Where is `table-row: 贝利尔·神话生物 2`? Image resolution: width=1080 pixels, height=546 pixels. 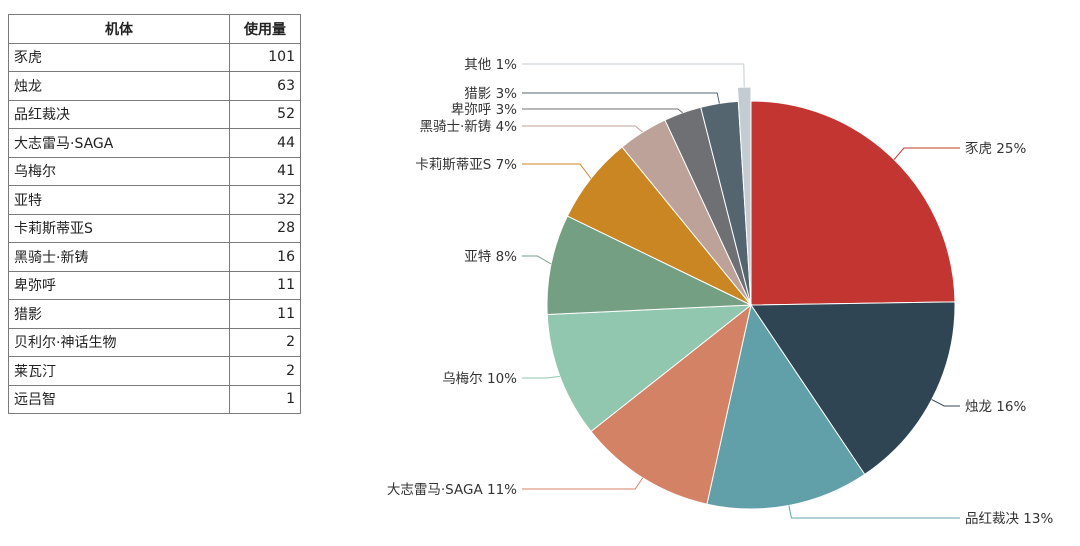
table-row: 贝利尔·神话生物 2 is located at coordinates (154, 342).